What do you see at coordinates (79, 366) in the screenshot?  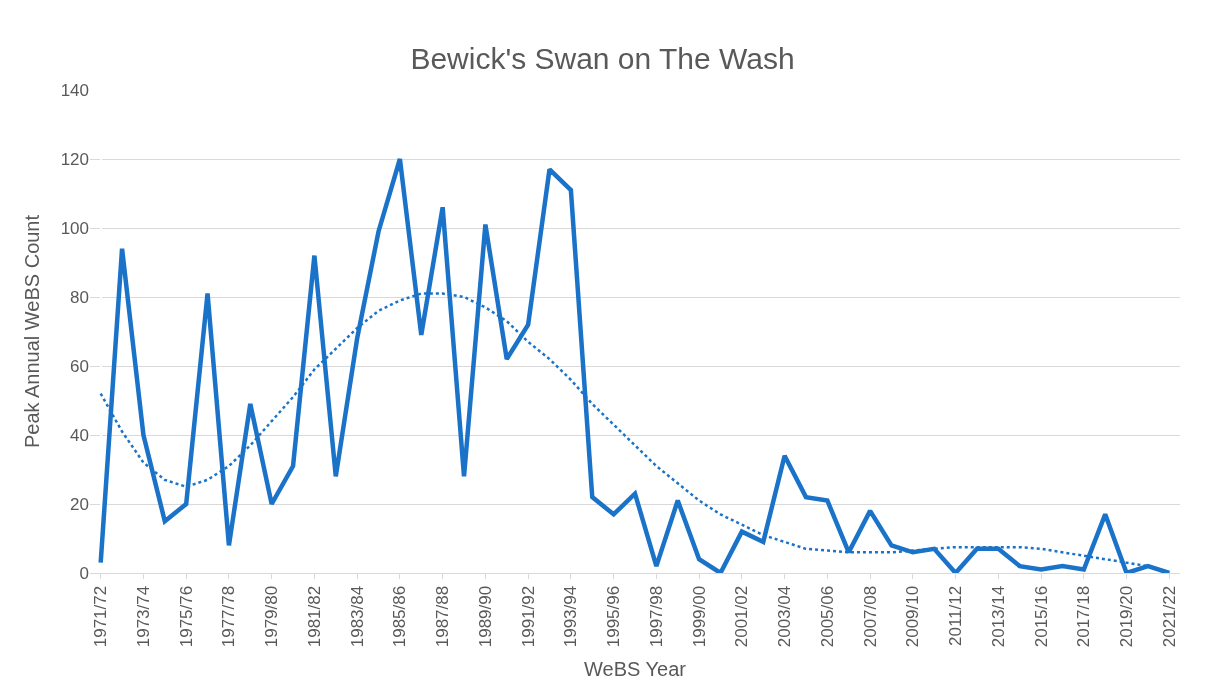 I see `y-tick-label: 60` at bounding box center [79, 366].